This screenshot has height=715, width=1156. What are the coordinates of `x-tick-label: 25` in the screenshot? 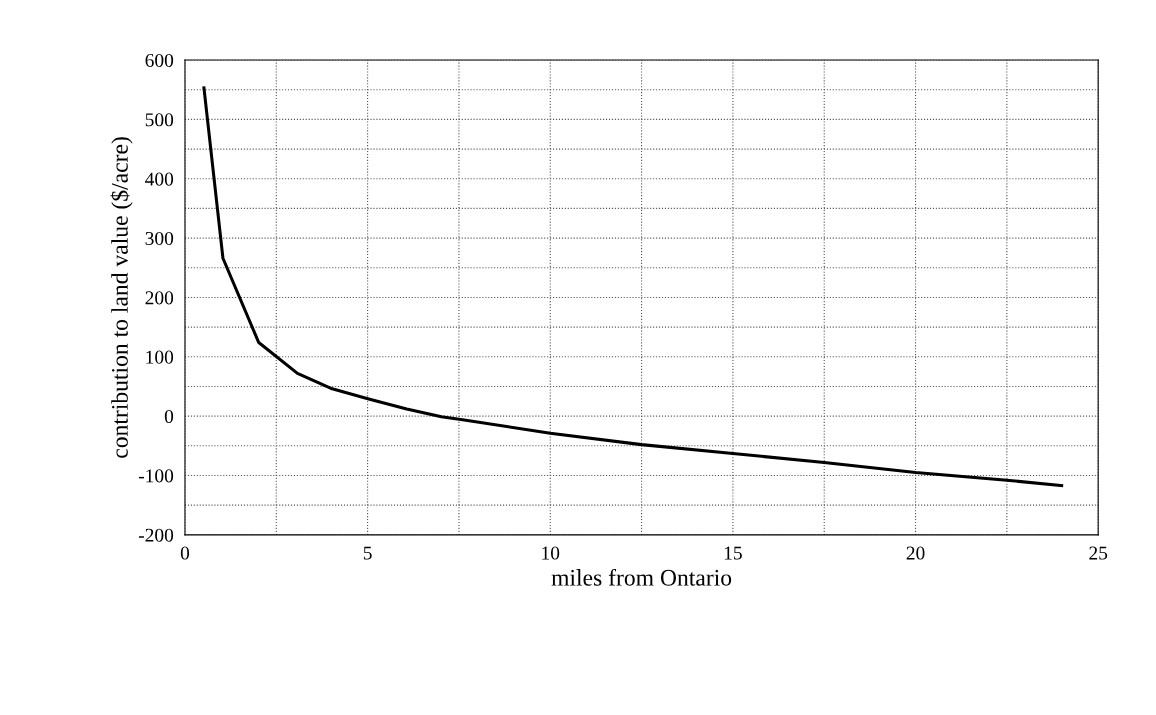 It's located at (1098, 553).